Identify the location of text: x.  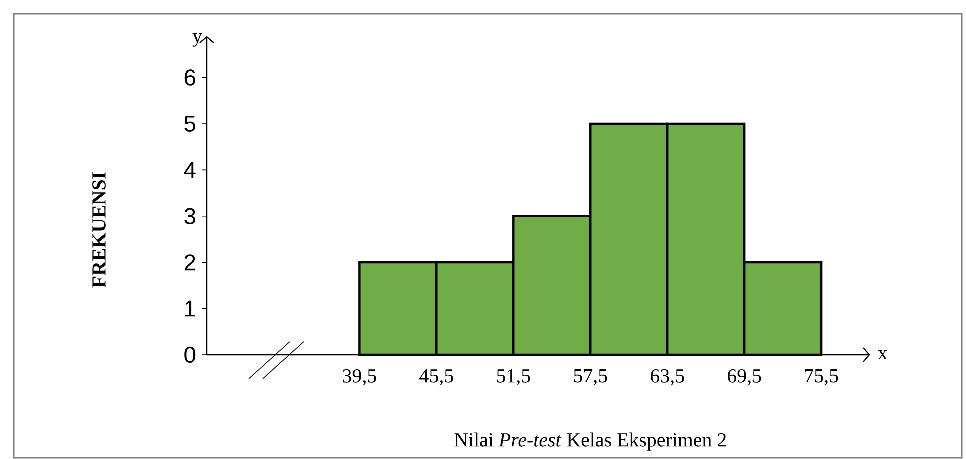
(883, 355).